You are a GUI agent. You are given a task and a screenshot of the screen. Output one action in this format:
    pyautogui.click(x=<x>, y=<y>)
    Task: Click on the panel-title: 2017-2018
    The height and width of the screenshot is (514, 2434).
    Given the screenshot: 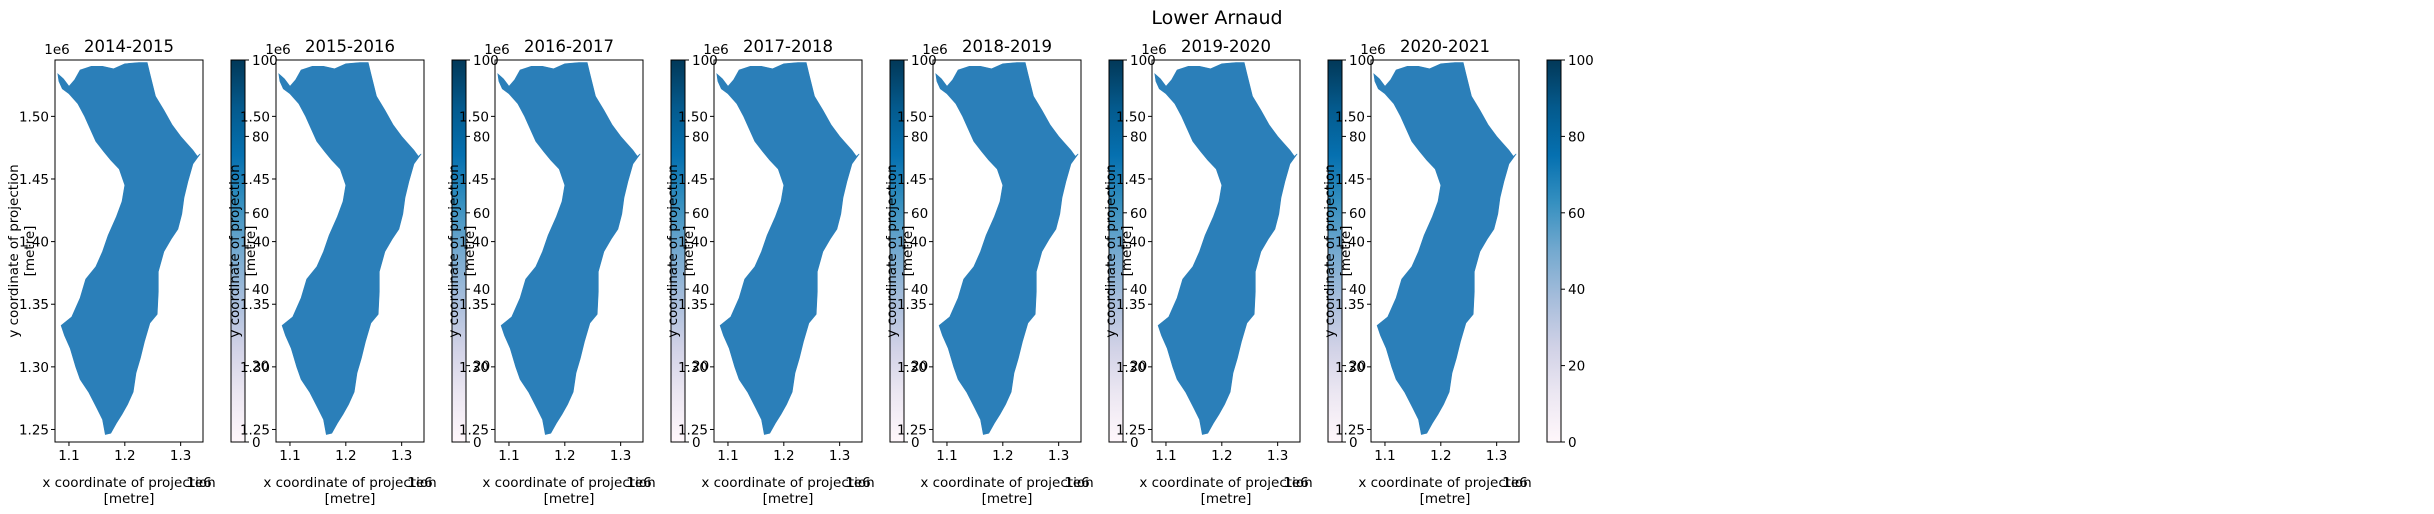 What is the action you would take?
    pyautogui.click(x=788, y=46)
    